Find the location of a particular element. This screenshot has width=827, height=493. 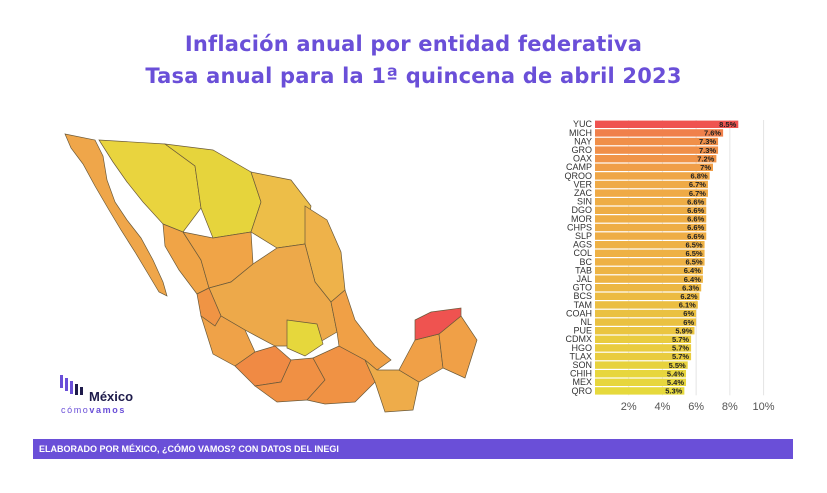

category-label: QRO is located at coordinates (581, 391).